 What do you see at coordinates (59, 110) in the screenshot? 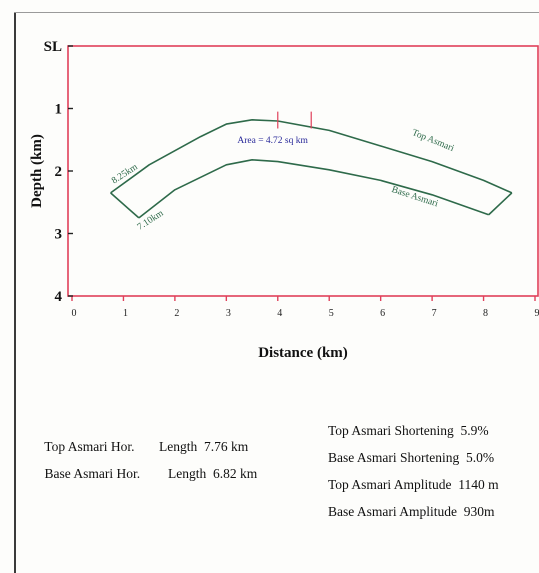
I see `y-tick-label: 1` at bounding box center [59, 110].